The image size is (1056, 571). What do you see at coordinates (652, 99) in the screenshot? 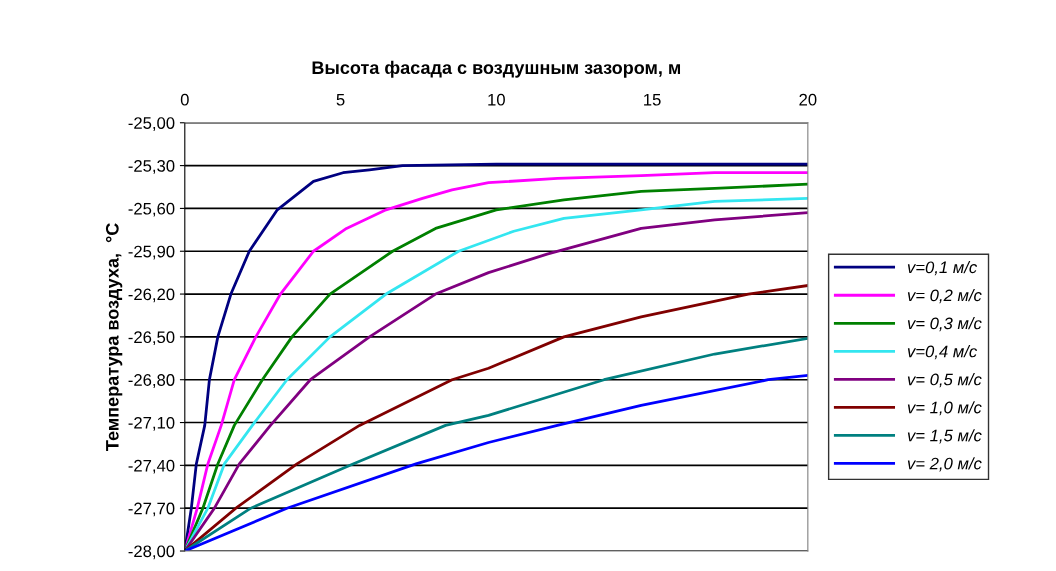
I see `x-tick-label: 15` at bounding box center [652, 99].